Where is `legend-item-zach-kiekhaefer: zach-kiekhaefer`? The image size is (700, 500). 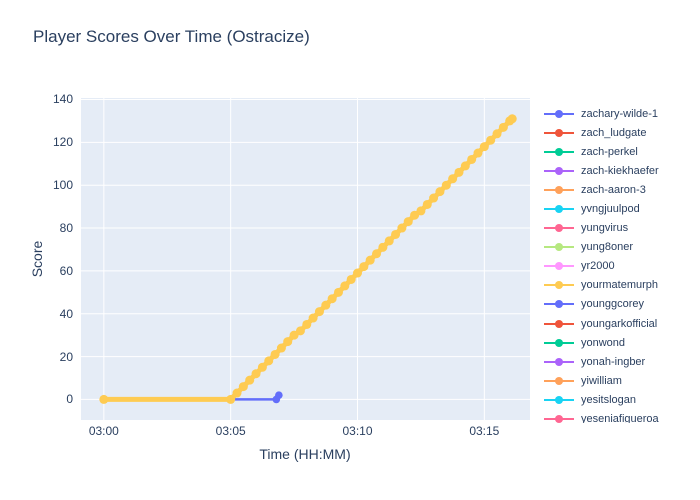 legend-item-zach-kiekhaefer: zach-kiekhaefer is located at coordinates (618, 170).